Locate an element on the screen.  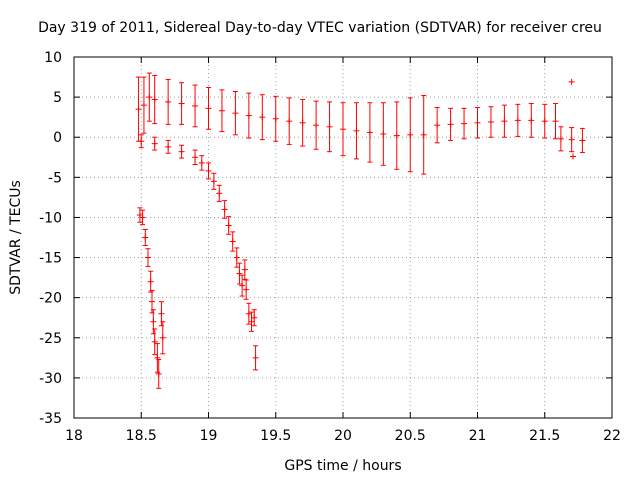
y-tick-label: 5 is located at coordinates (57, 98).